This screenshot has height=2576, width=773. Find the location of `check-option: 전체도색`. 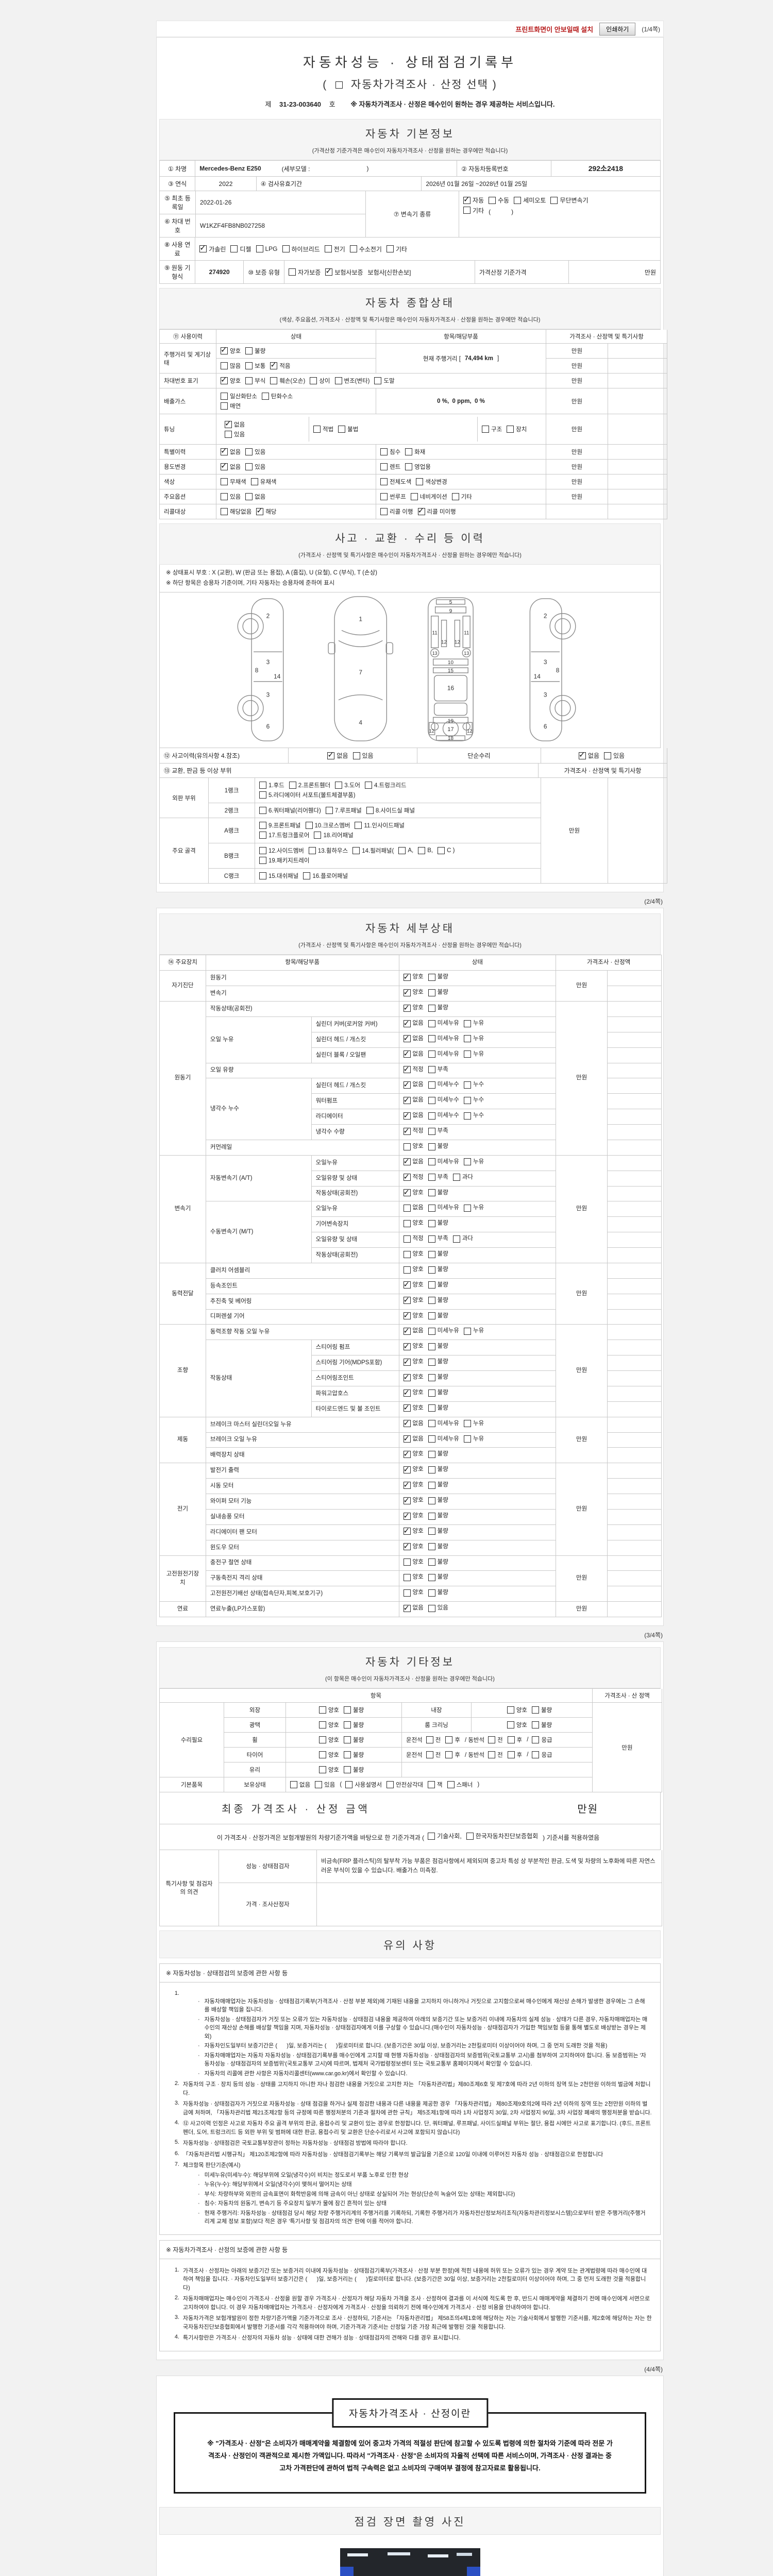

check-option: 전체도색 is located at coordinates (395, 482).